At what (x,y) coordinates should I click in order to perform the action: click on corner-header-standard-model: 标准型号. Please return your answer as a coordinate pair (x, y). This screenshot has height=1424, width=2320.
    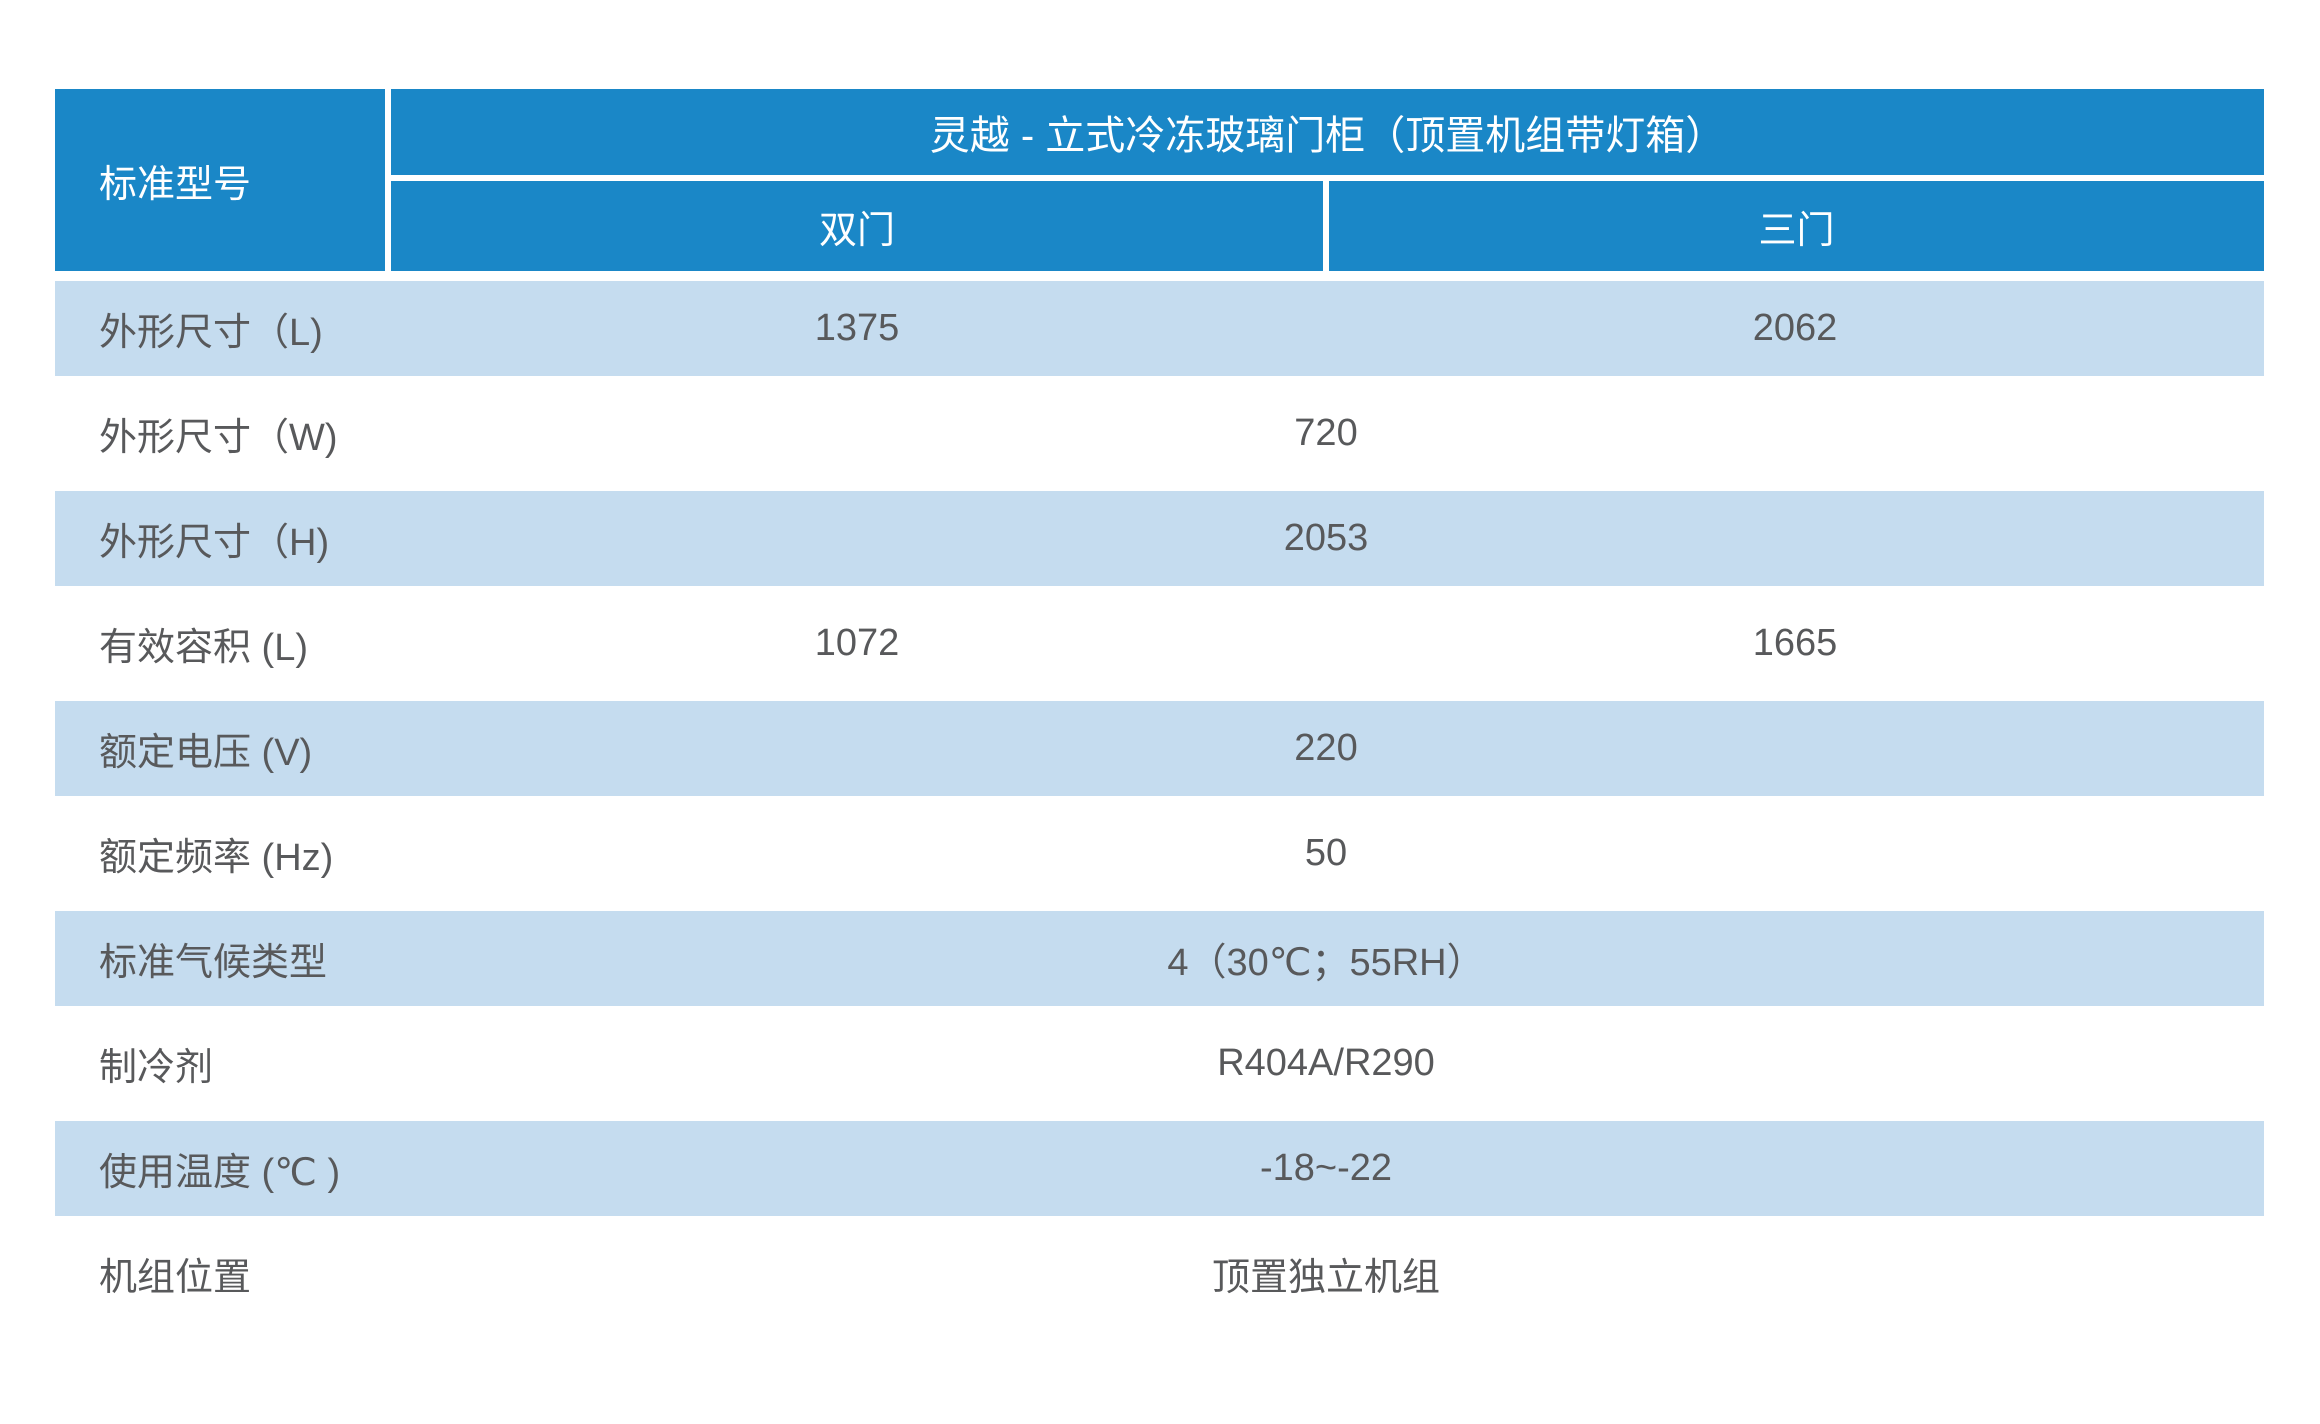
    Looking at the image, I should click on (223, 185).